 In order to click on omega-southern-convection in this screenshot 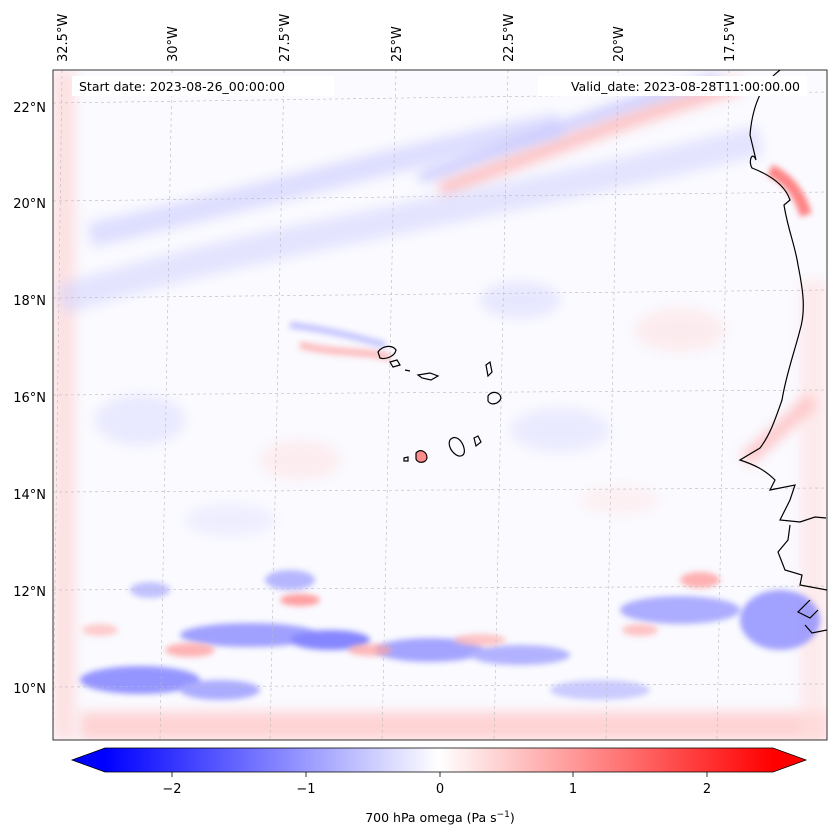, I will do `click(450, 635)`.